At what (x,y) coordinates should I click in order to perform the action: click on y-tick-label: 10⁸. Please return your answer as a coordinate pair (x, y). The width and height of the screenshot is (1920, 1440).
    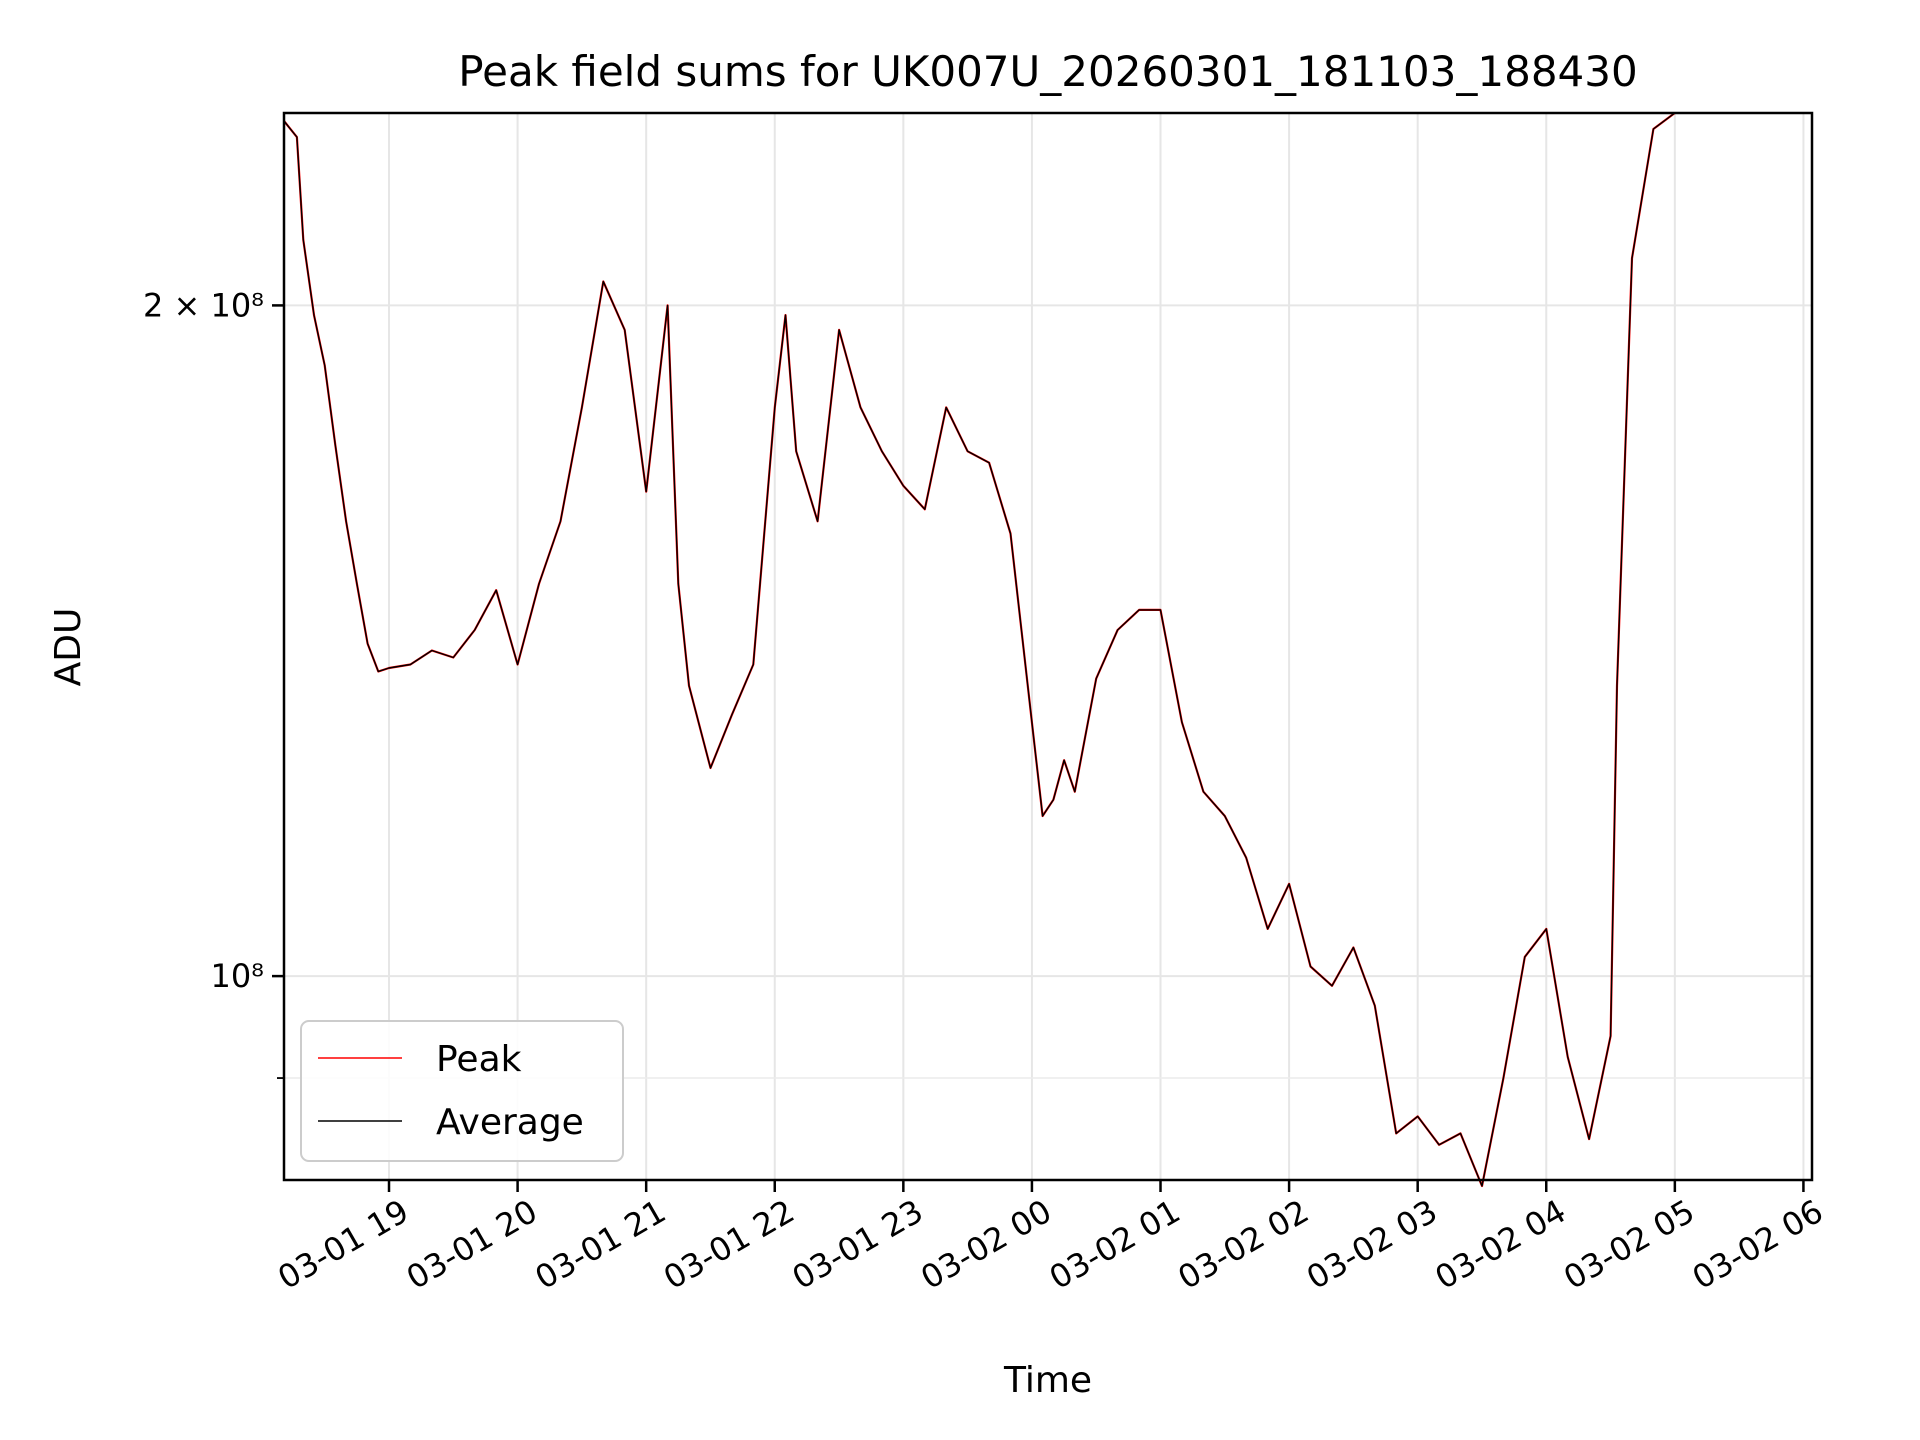
    Looking at the image, I should click on (237, 976).